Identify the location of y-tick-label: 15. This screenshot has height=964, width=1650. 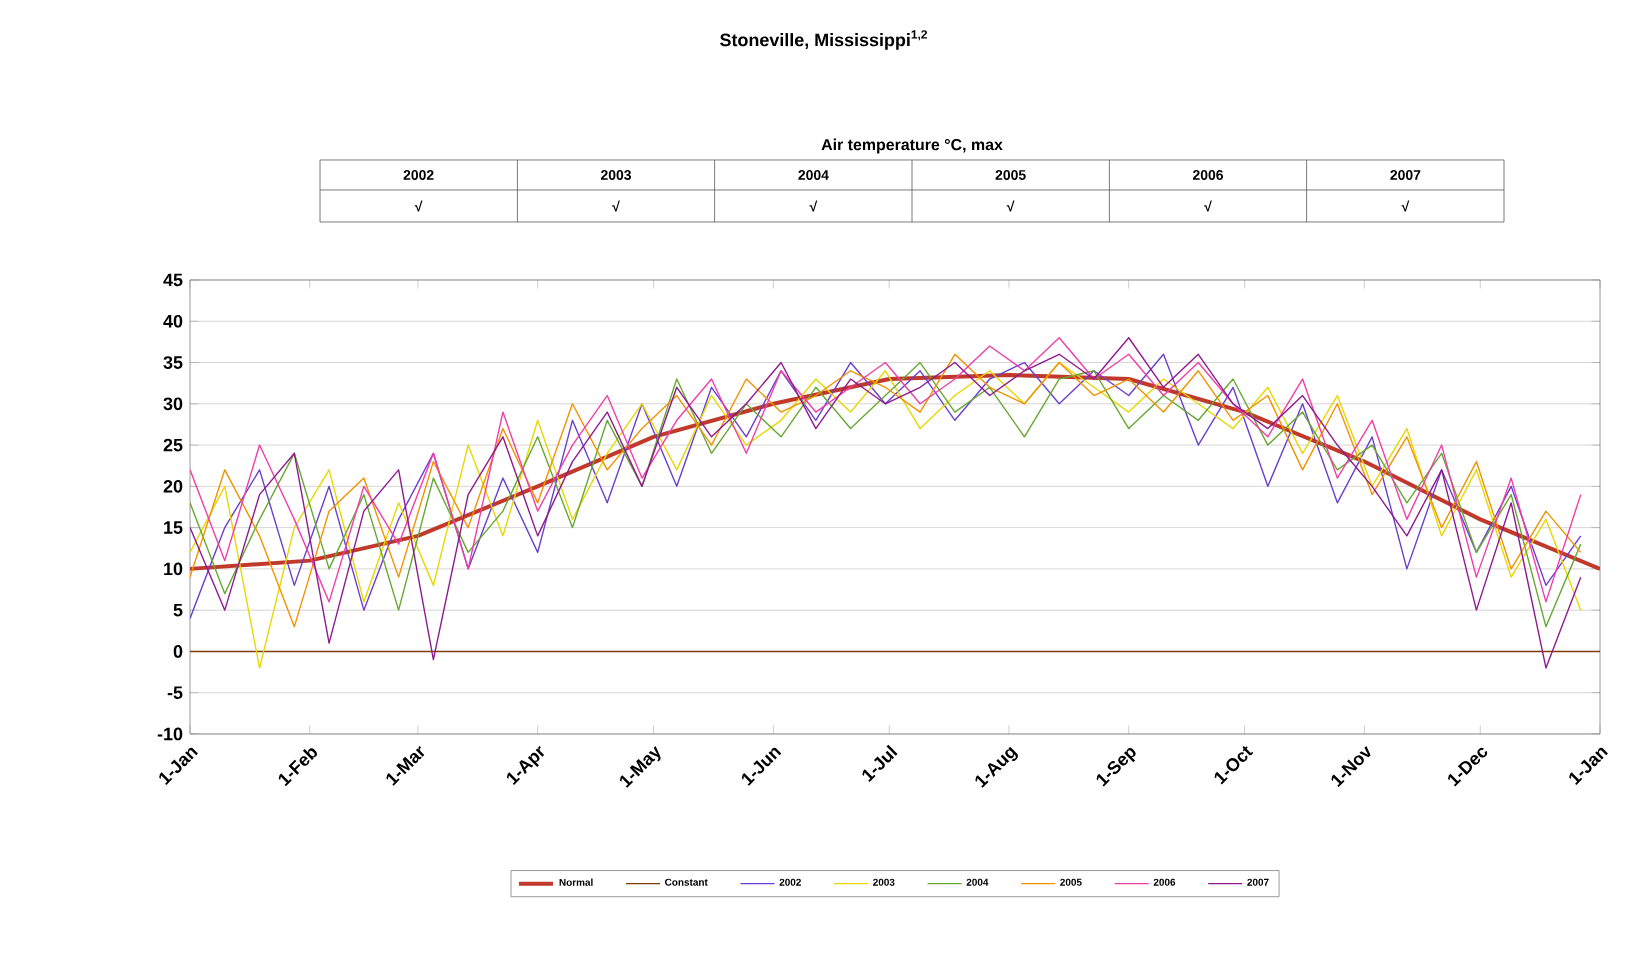
(173, 527).